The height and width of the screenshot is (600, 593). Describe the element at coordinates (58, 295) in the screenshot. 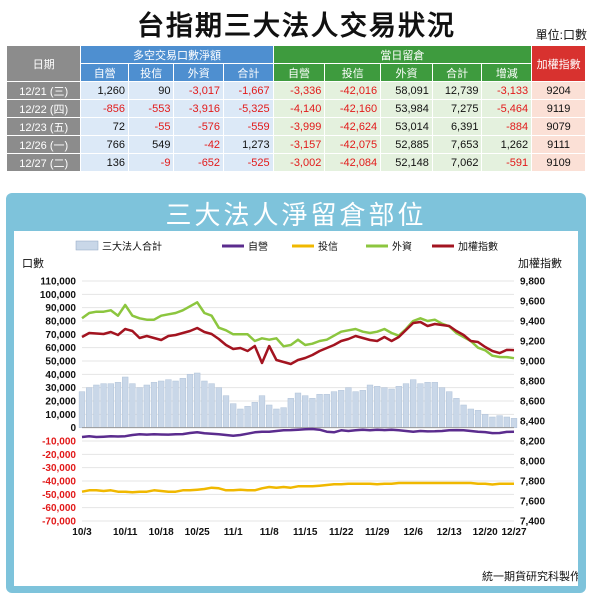

I see `y-tick-label: 100,000` at that location.